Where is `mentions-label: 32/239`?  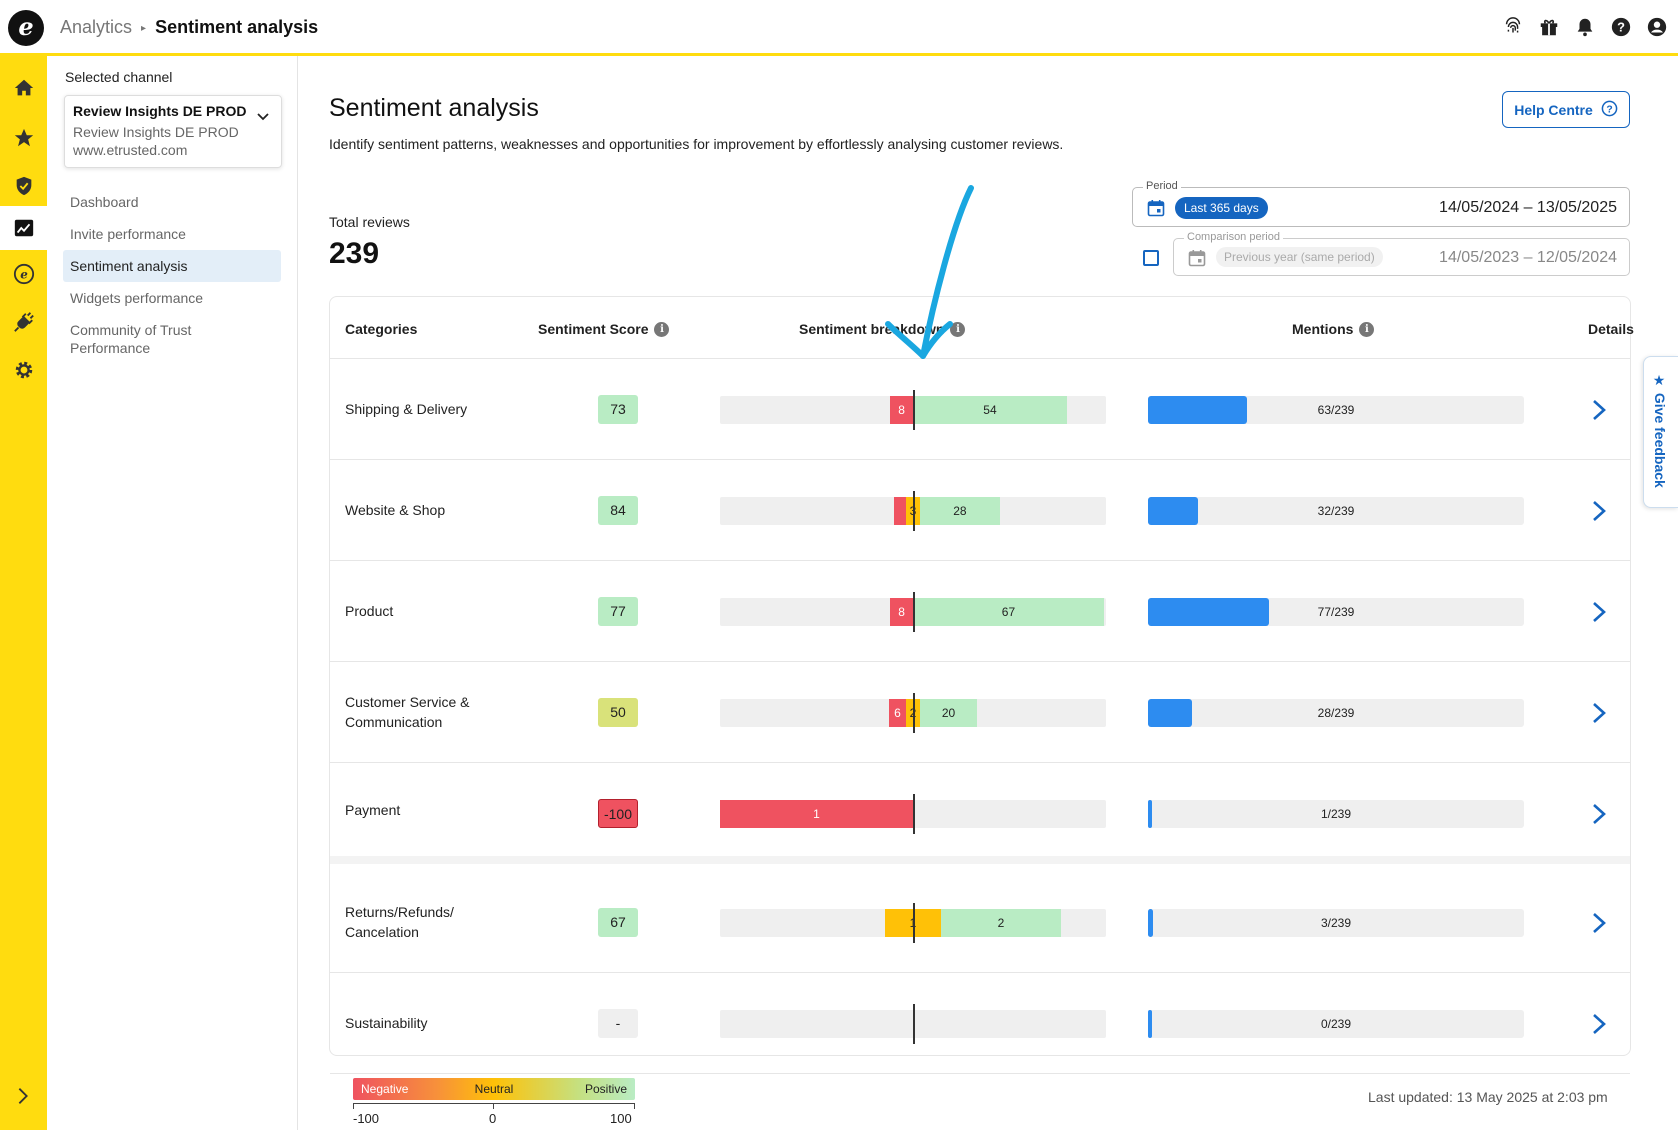 mentions-label: 32/239 is located at coordinates (1336, 511).